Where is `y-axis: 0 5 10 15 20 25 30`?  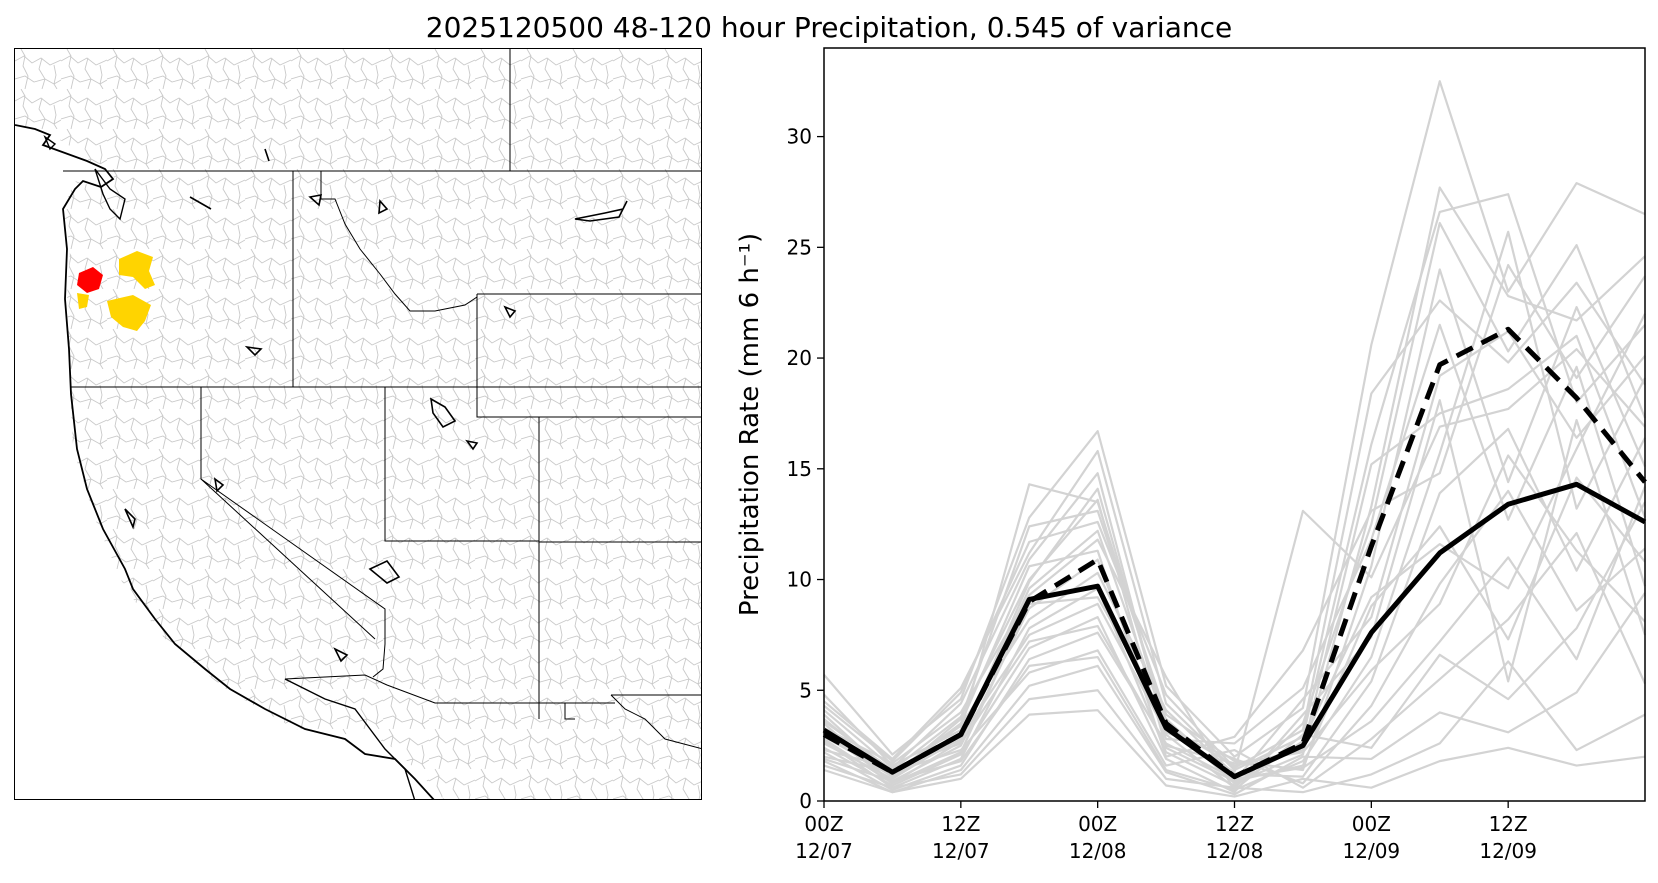 y-axis: 0 5 10 15 20 25 30 is located at coordinates (805, 469).